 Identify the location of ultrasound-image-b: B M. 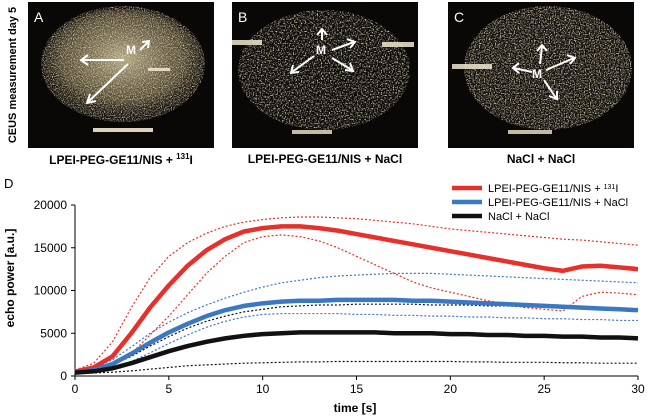
(325, 75).